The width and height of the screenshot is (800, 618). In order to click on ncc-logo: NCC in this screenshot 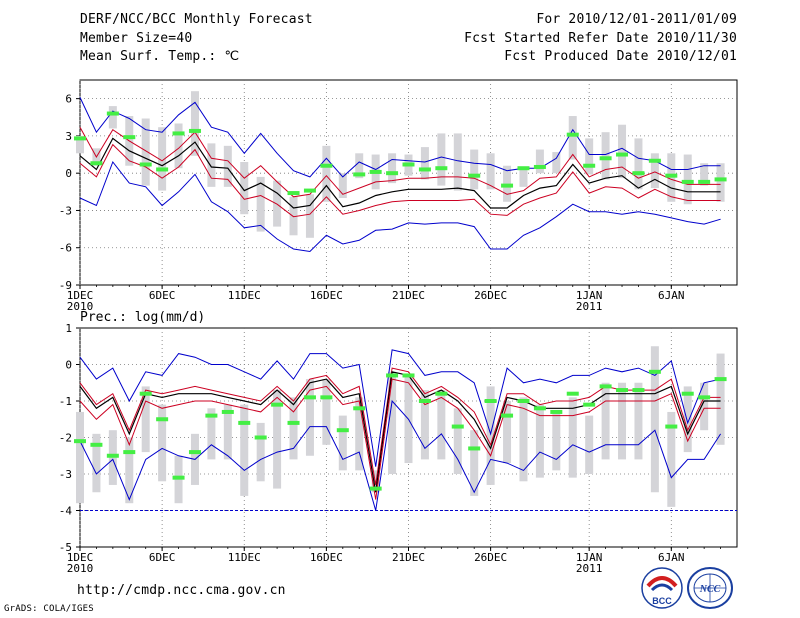, I will do `click(710, 588)`.